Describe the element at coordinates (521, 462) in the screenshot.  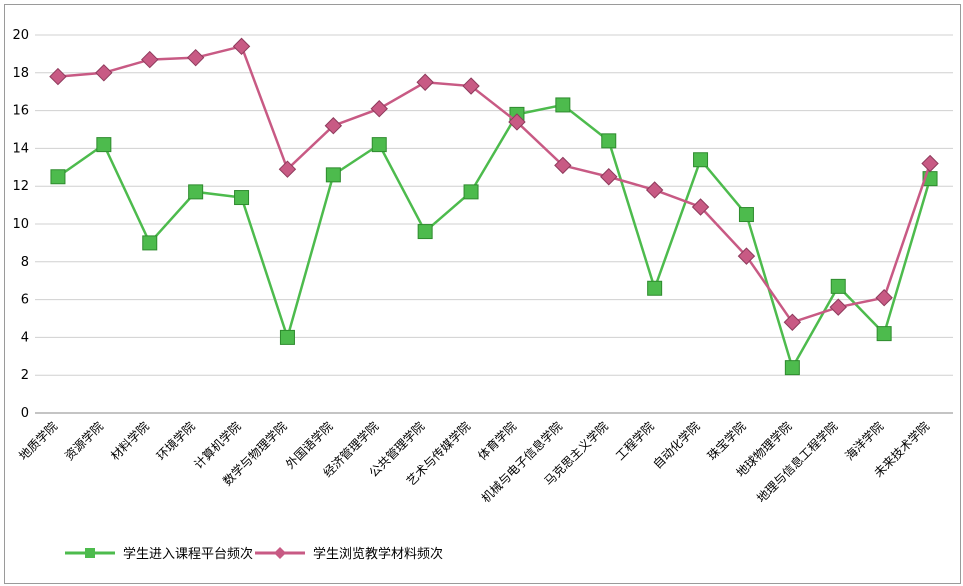
I see `x-category-label: 机械与电子信息学院` at that location.